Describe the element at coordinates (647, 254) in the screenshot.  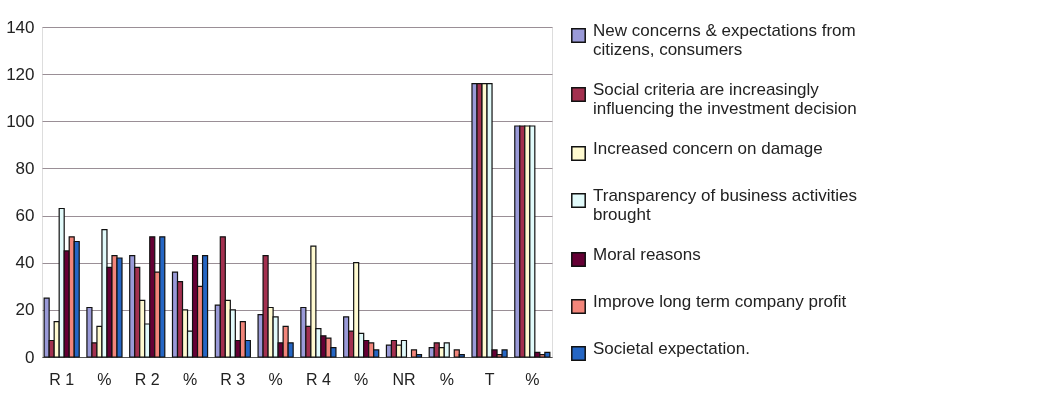
I see `legend-label: Moral reasons` at that location.